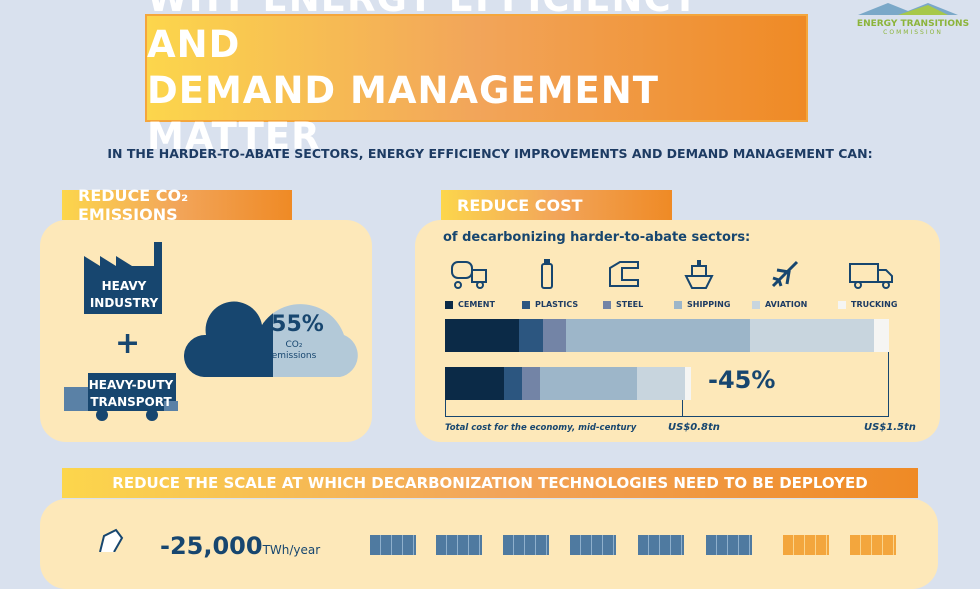 This screenshot has width=980, height=589. I want to click on factory-icon, so click(123, 278).